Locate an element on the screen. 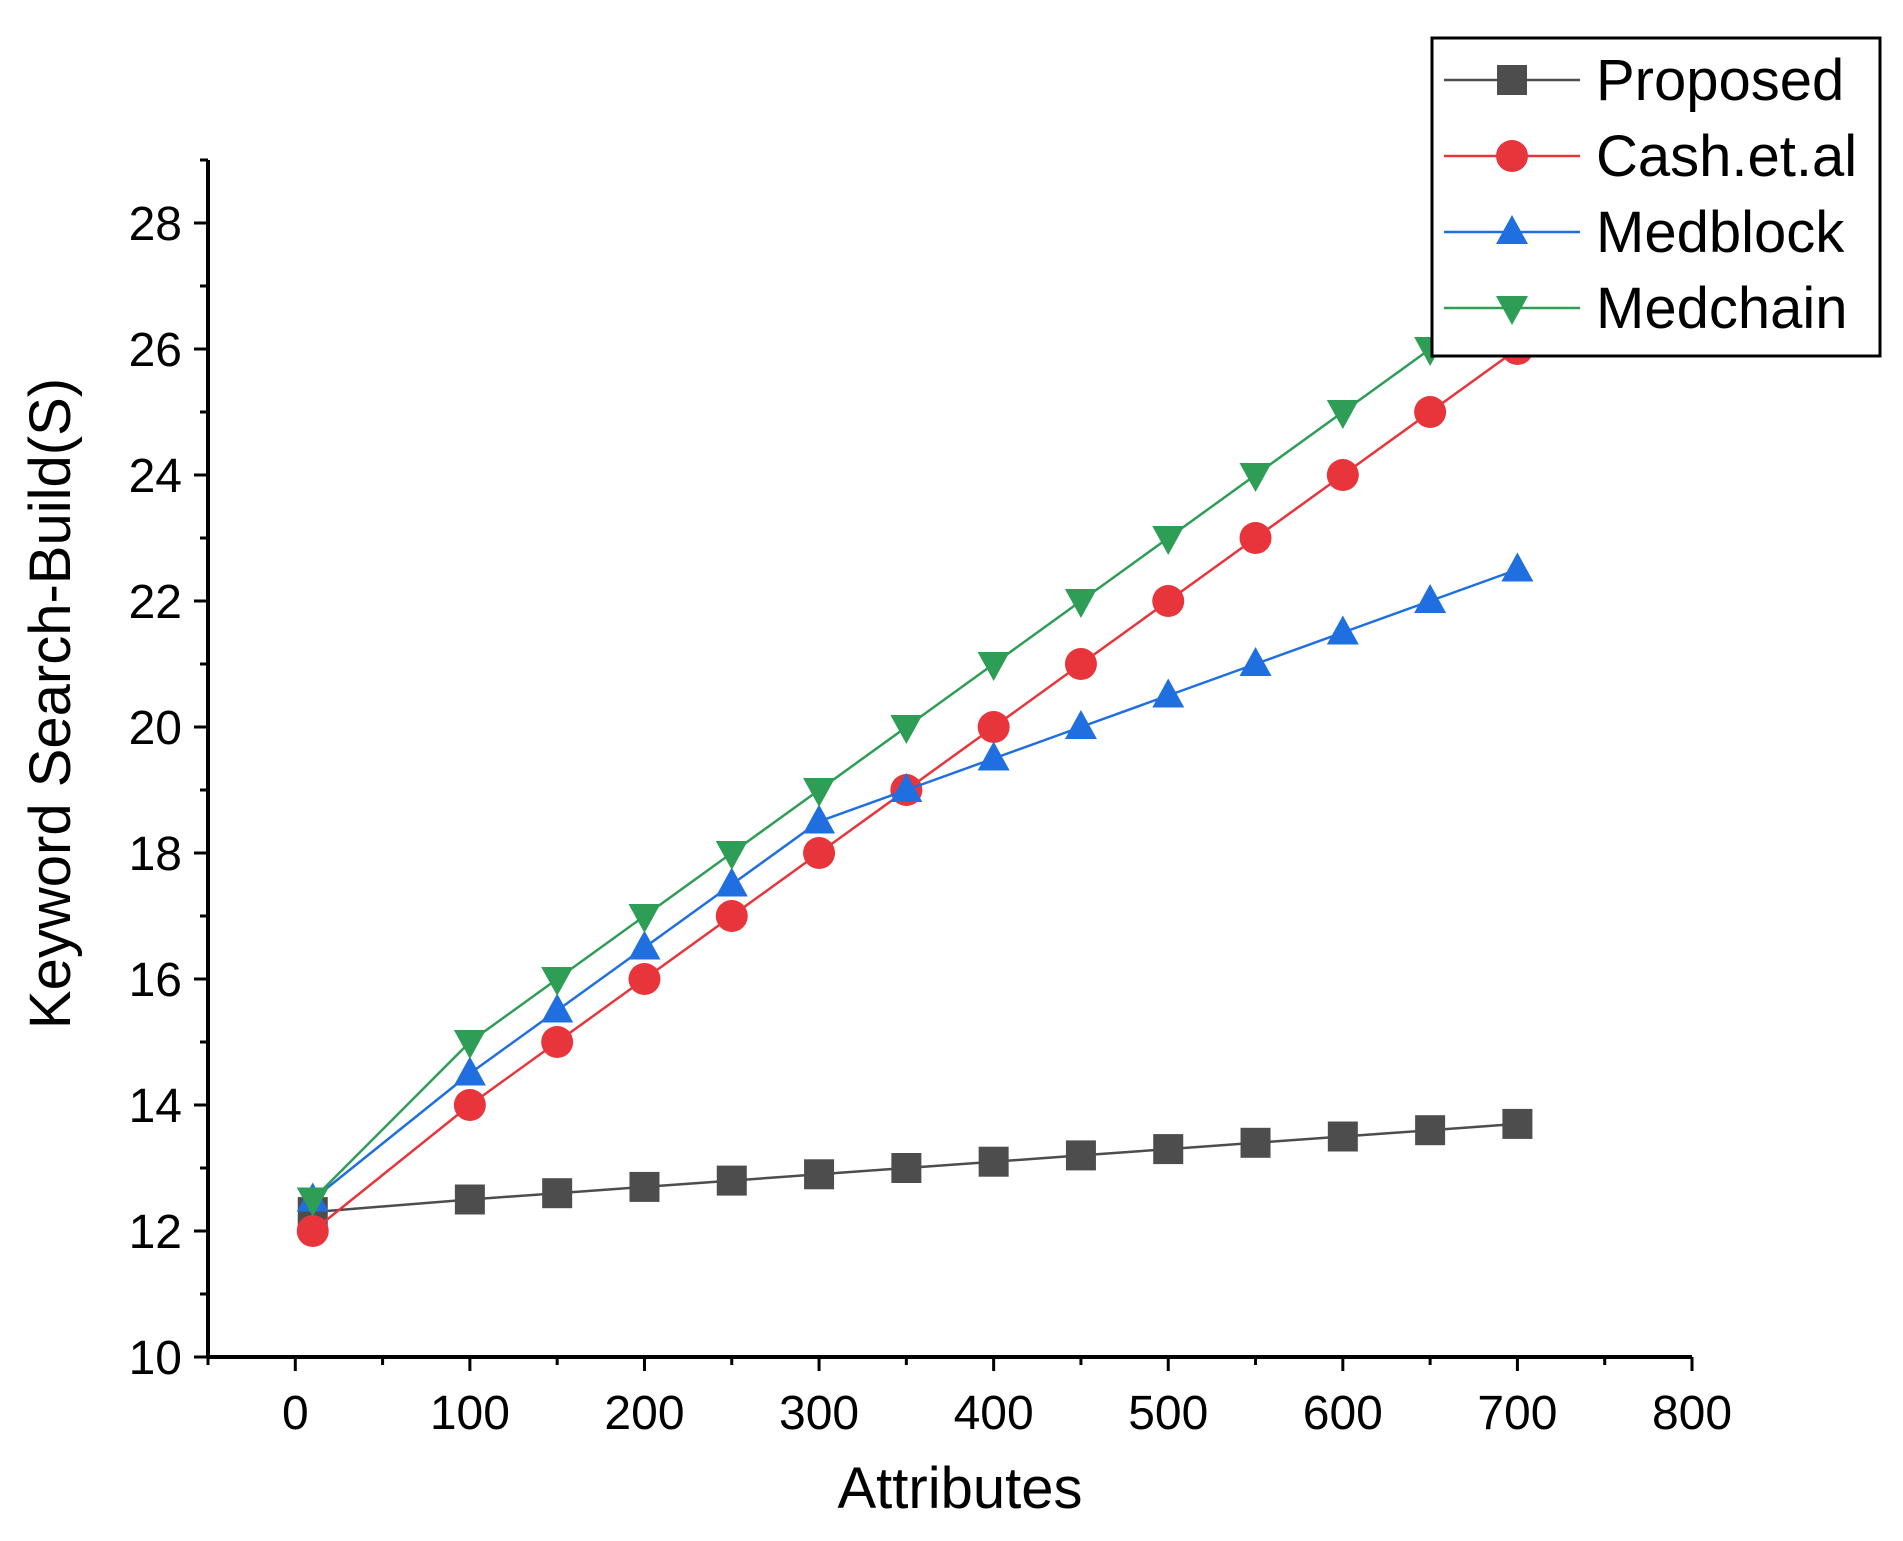  y-tick-label: 24 is located at coordinates (155, 476).